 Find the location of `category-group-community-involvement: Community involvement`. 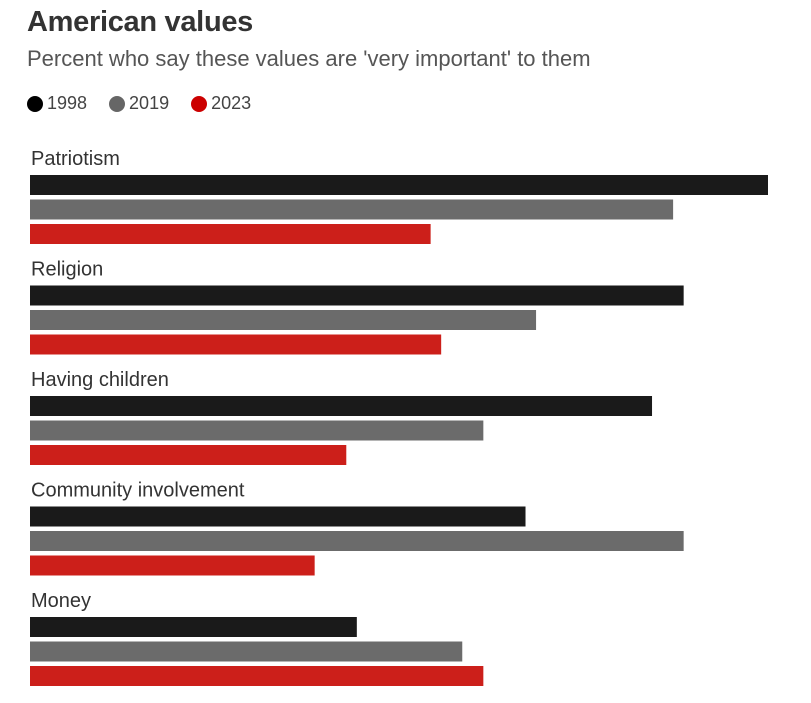

category-group-community-involvement: Community involvement is located at coordinates (357, 528).